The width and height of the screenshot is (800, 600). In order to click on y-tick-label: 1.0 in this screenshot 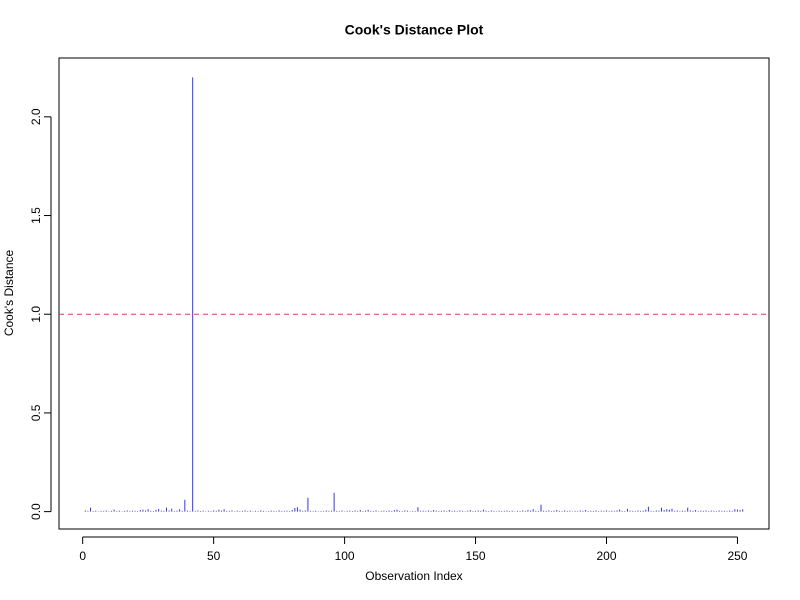, I will do `click(36, 314)`.